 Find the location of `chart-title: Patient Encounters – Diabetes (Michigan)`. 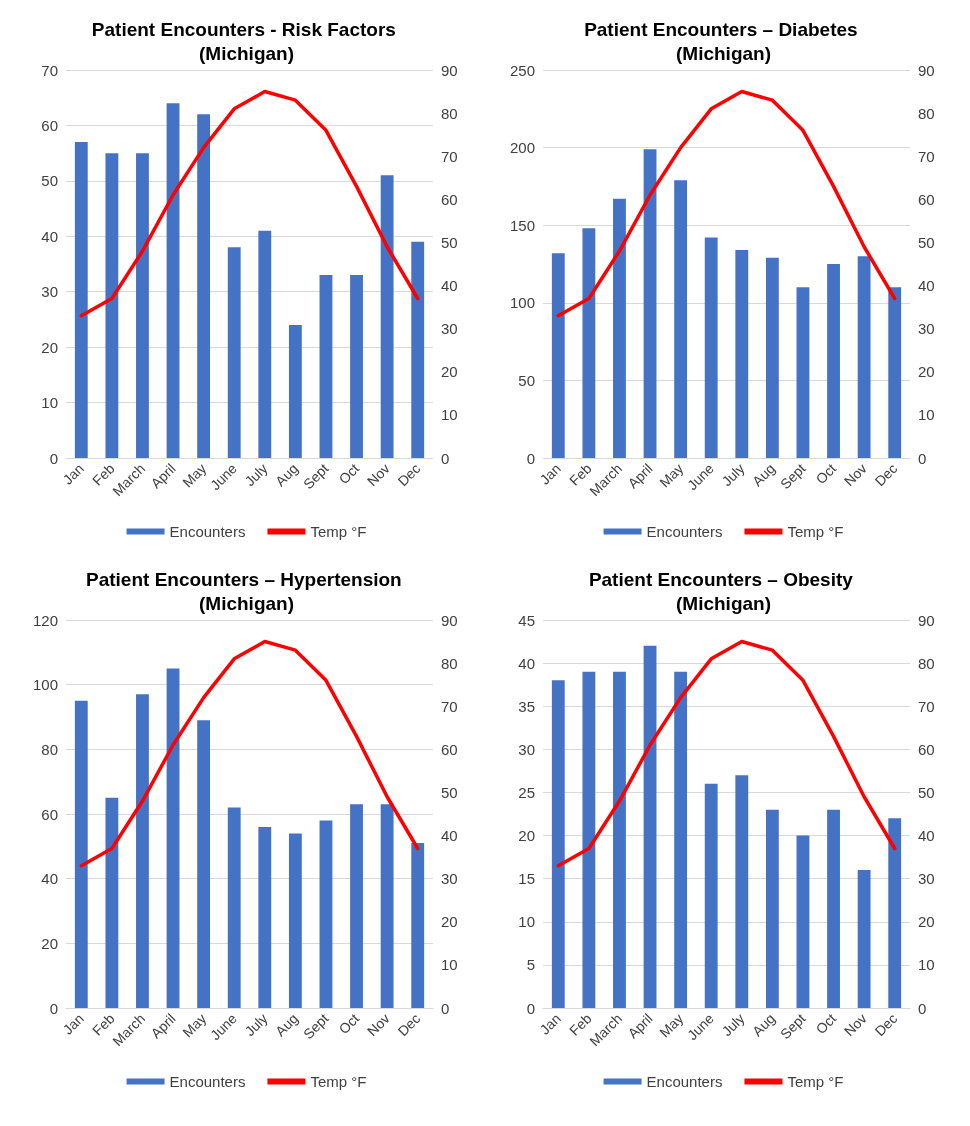

chart-title: Patient Encounters – Diabetes (Michigan) is located at coordinates (723, 41).